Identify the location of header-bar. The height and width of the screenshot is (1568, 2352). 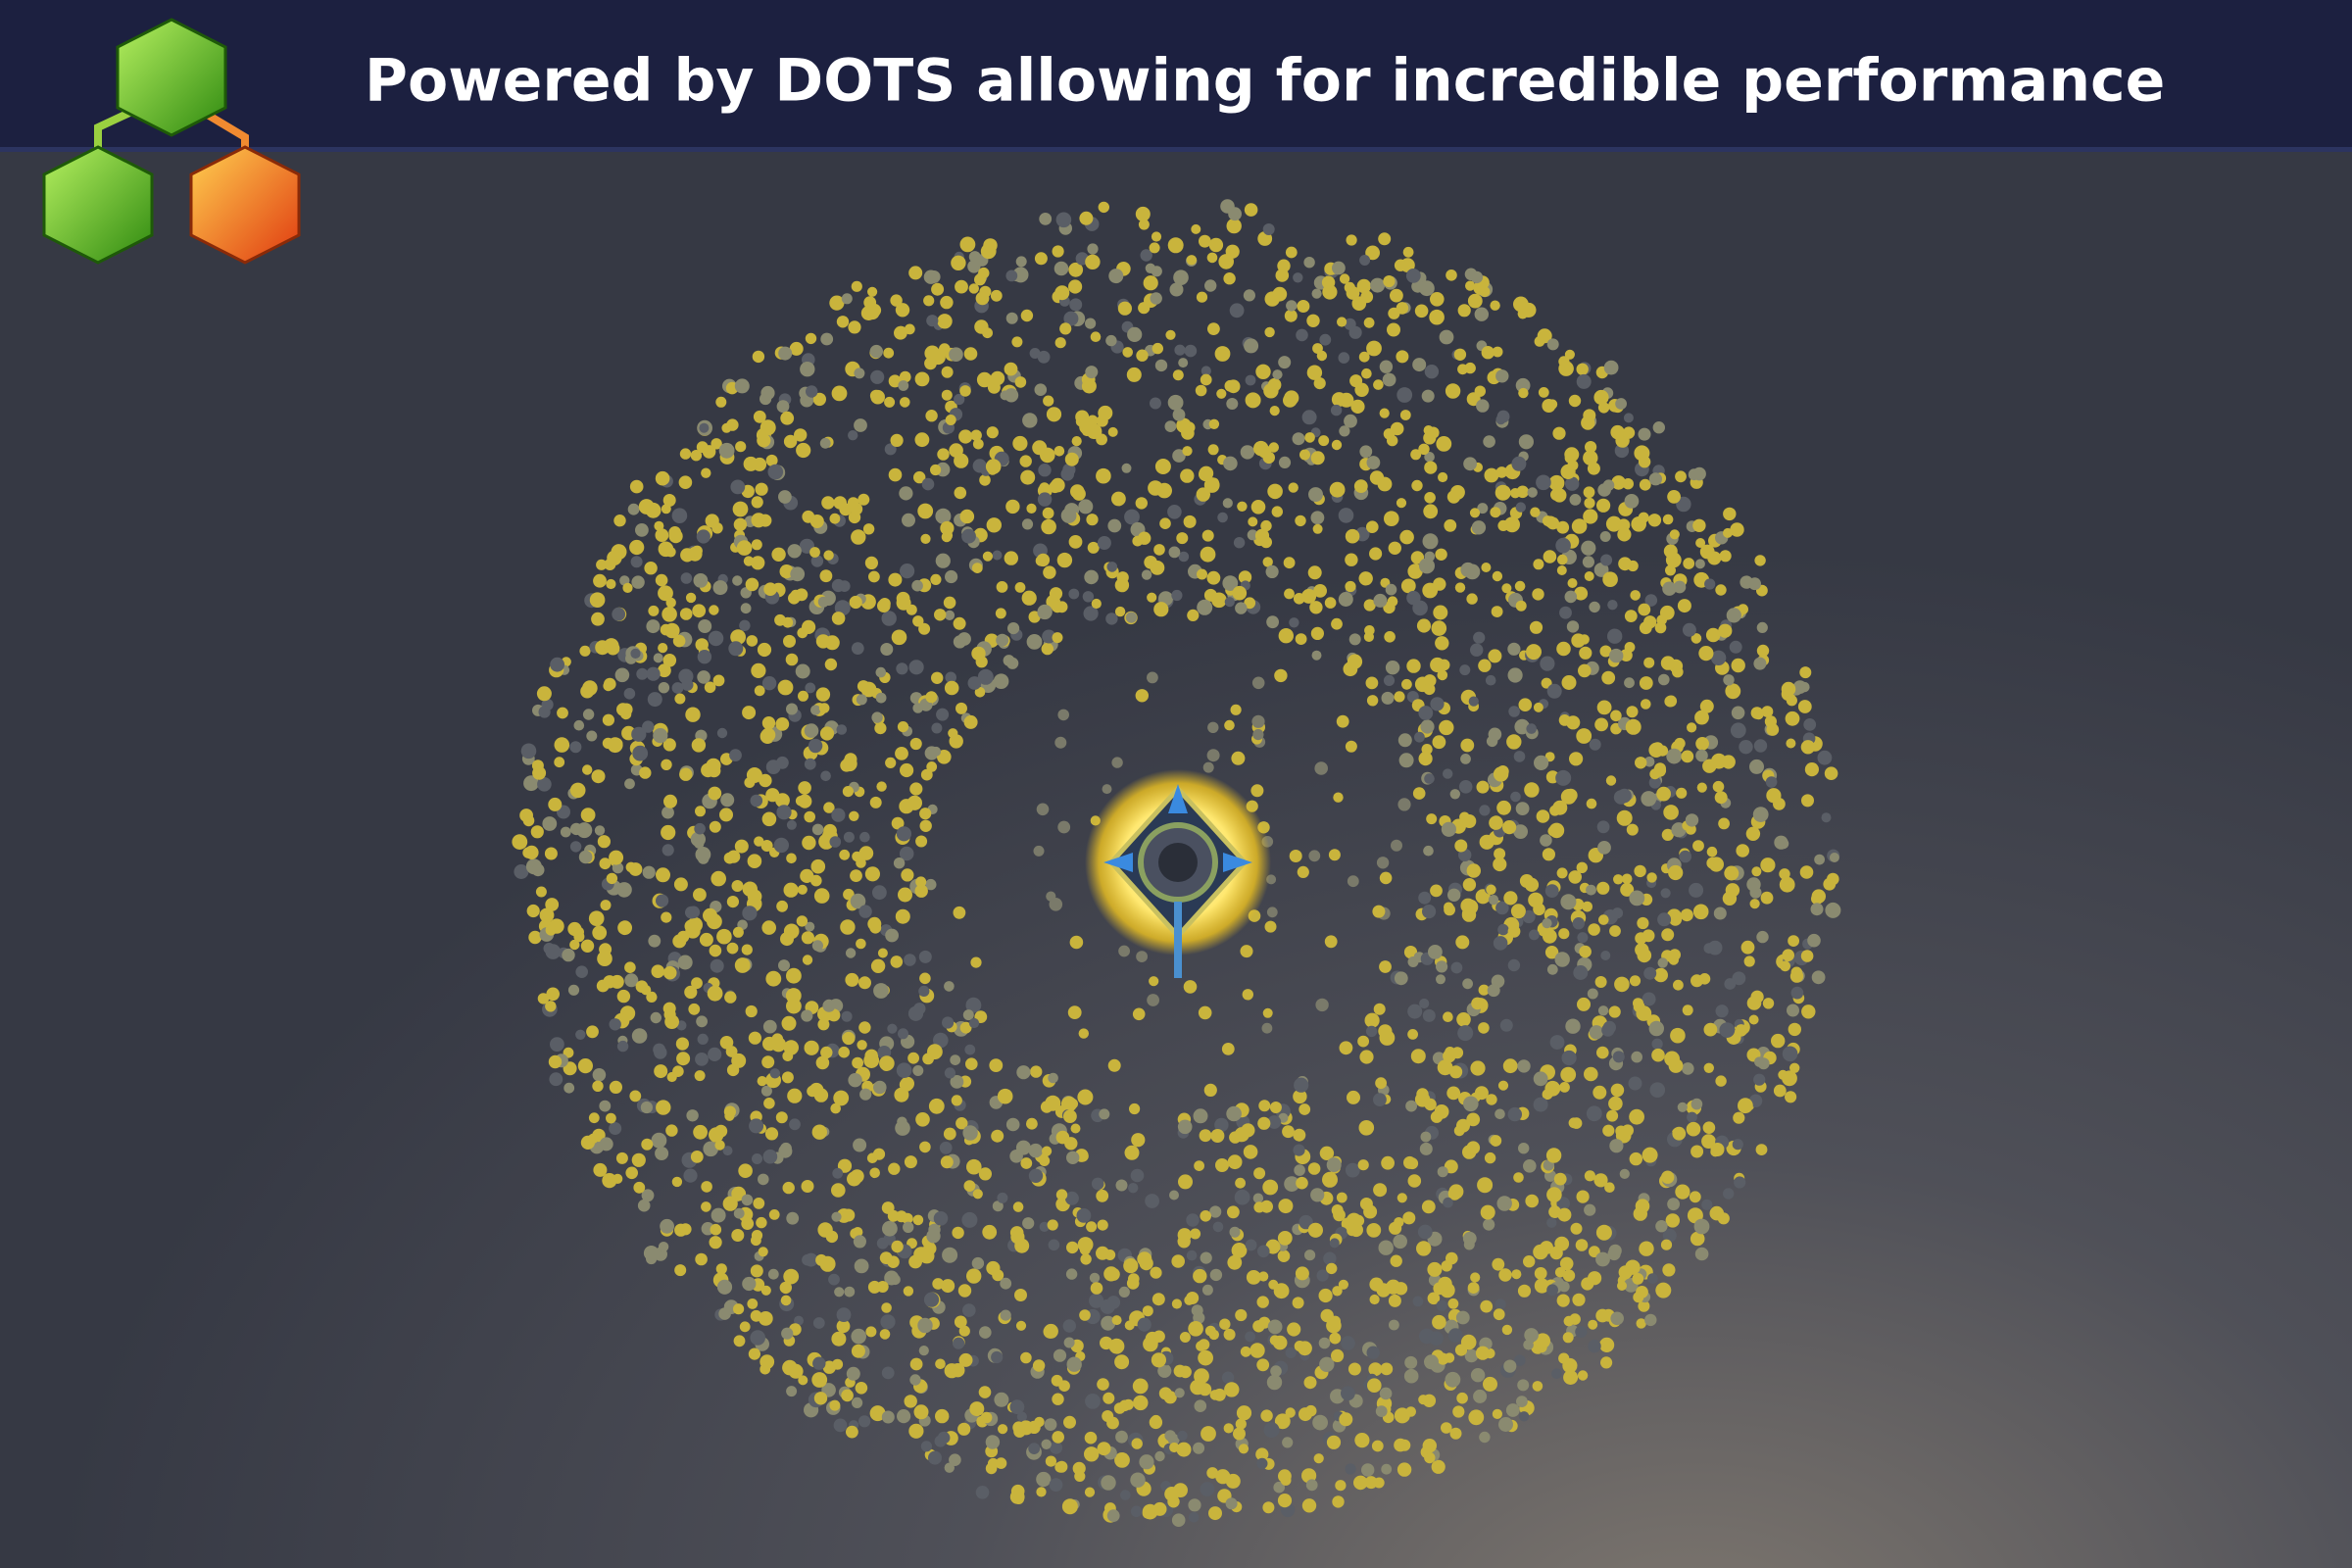
(1176, 75).